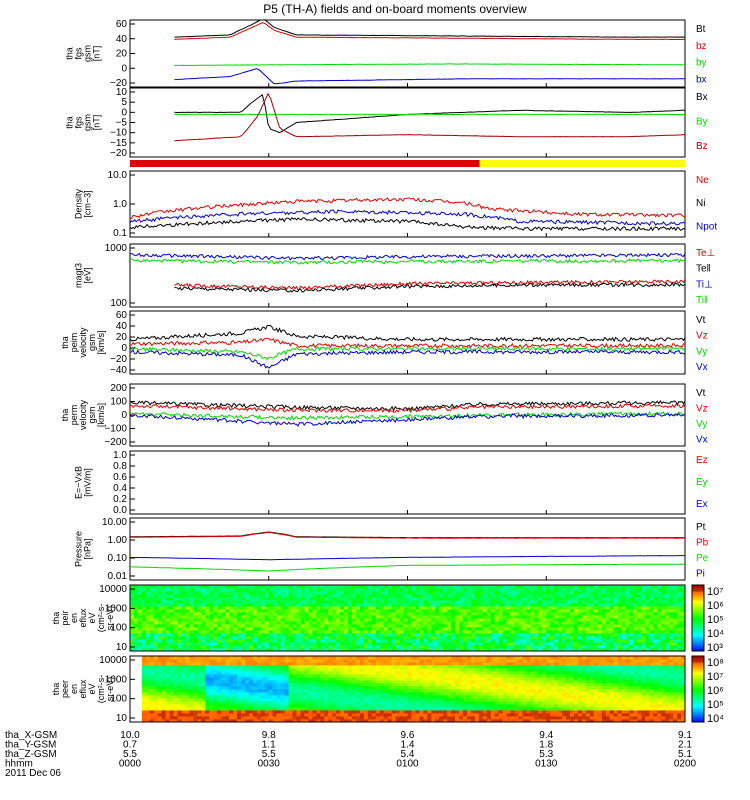 This screenshot has width=750, height=800. I want to click on fgs_magnitude-ylabel: tha, so click(70, 53).